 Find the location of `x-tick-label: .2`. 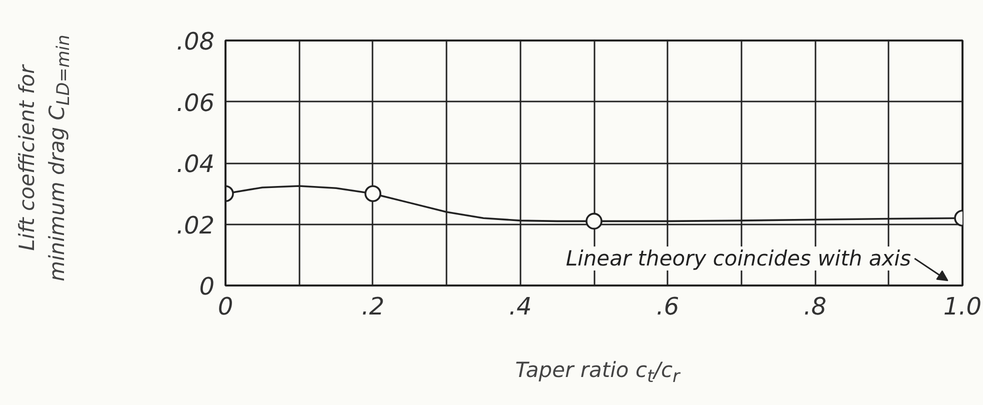

x-tick-label: .2 is located at coordinates (372, 306).